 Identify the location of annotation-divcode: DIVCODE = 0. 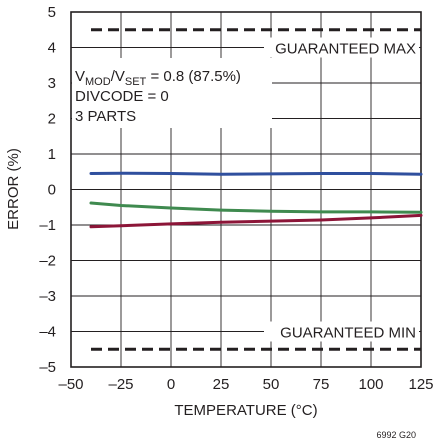
(122, 96).